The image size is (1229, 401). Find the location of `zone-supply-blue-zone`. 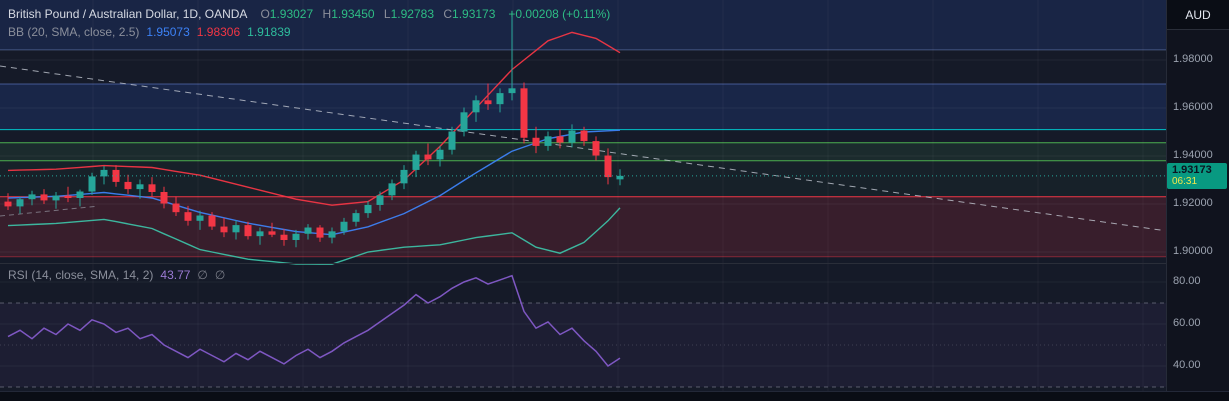

zone-supply-blue-zone is located at coordinates (583, 107).